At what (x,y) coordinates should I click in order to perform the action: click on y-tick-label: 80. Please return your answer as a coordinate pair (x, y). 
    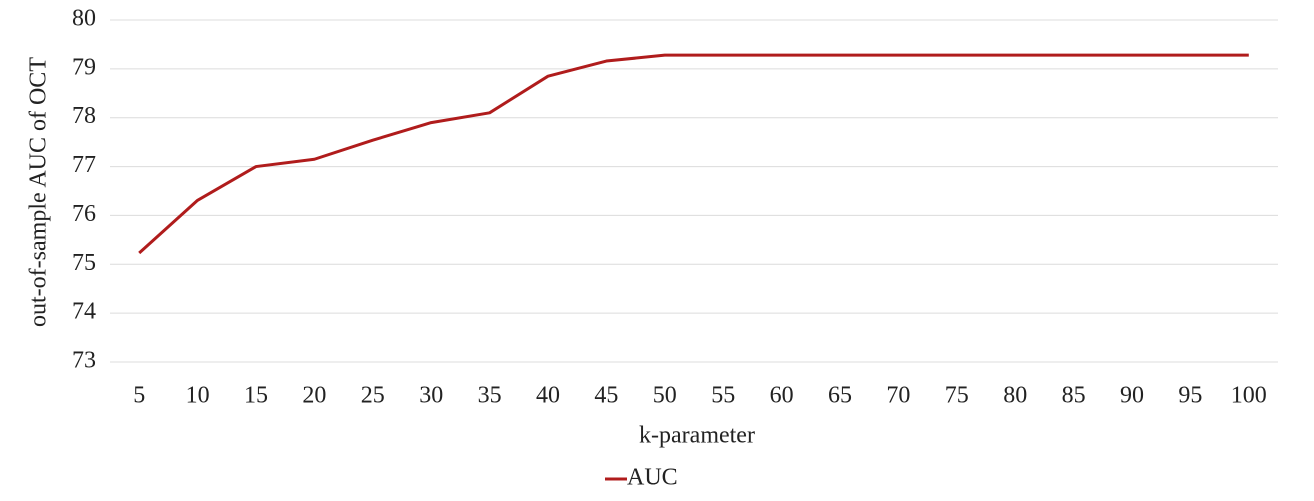
    Looking at the image, I should click on (84, 19).